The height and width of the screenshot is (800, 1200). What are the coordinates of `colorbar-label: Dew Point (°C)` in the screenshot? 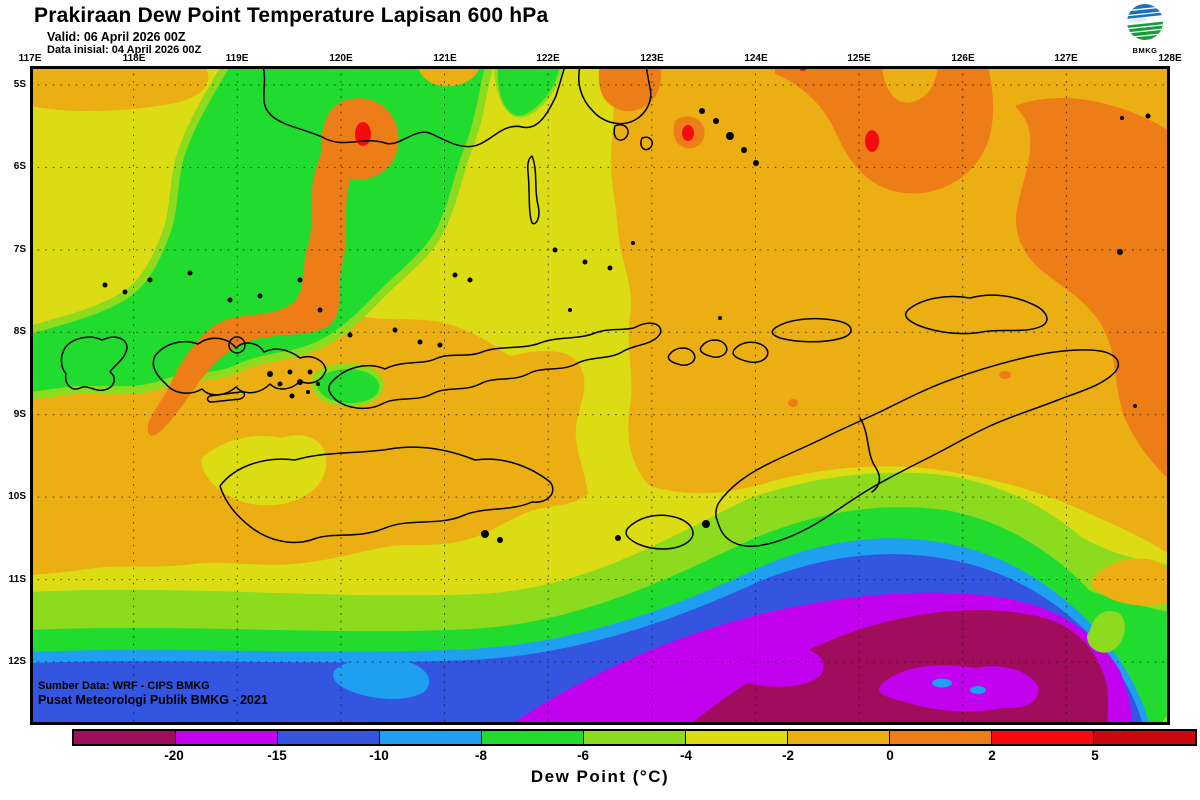 It's located at (600, 776).